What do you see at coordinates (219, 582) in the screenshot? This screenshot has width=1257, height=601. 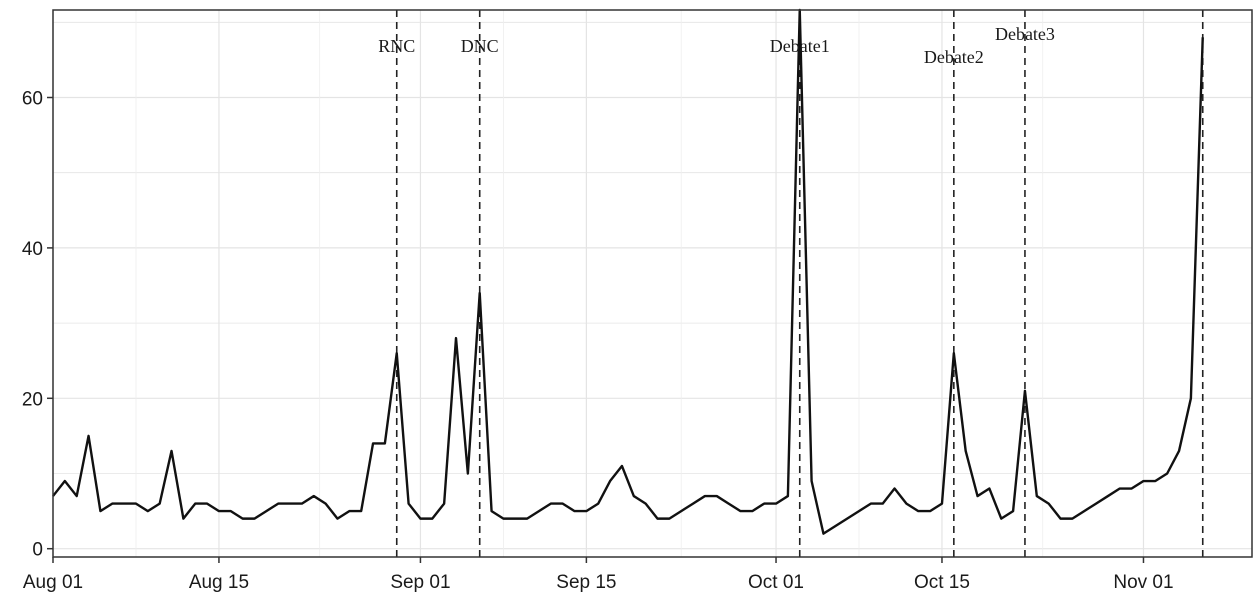 I see `x-tick-label: Aug 15` at bounding box center [219, 582].